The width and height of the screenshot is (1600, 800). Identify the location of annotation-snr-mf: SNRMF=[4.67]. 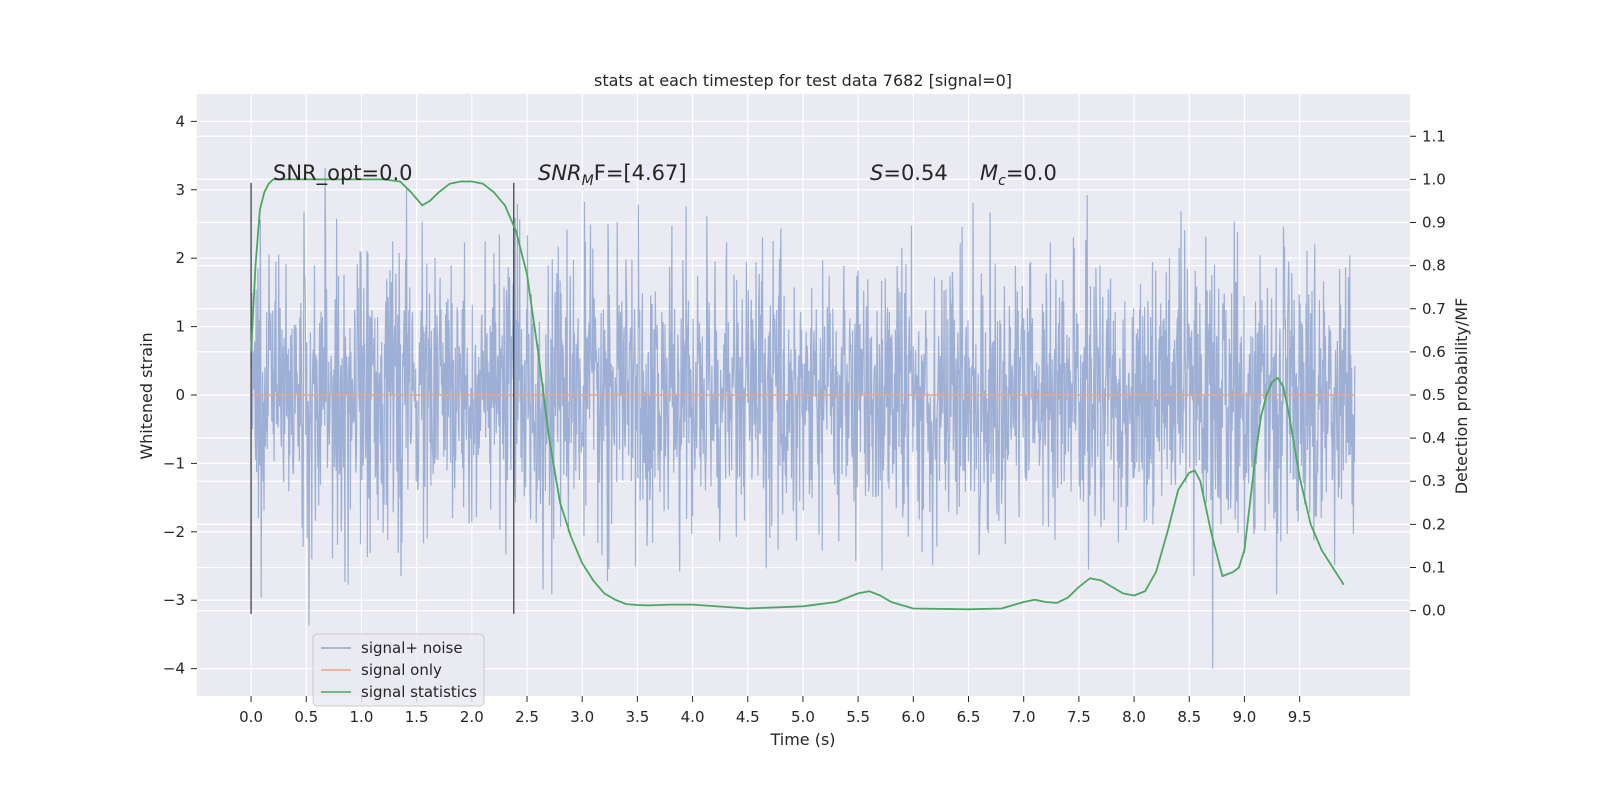
(612, 175).